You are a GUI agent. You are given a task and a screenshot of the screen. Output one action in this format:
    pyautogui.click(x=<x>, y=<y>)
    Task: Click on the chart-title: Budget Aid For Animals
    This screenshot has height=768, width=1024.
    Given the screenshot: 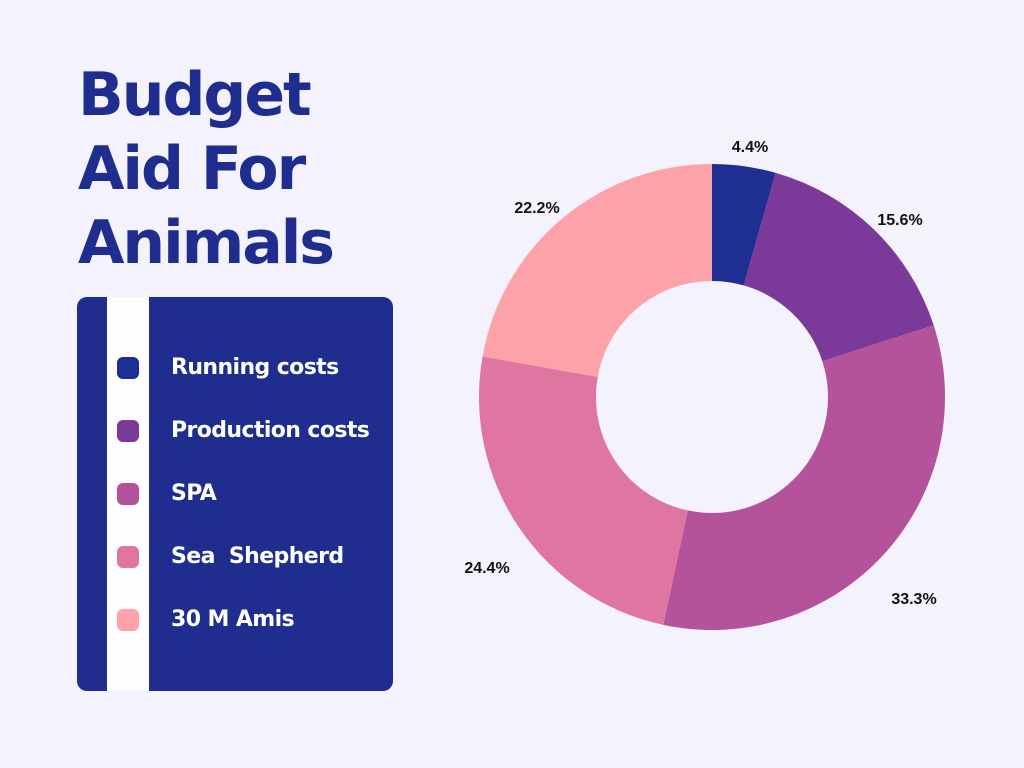 What is the action you would take?
    pyautogui.click(x=258, y=169)
    